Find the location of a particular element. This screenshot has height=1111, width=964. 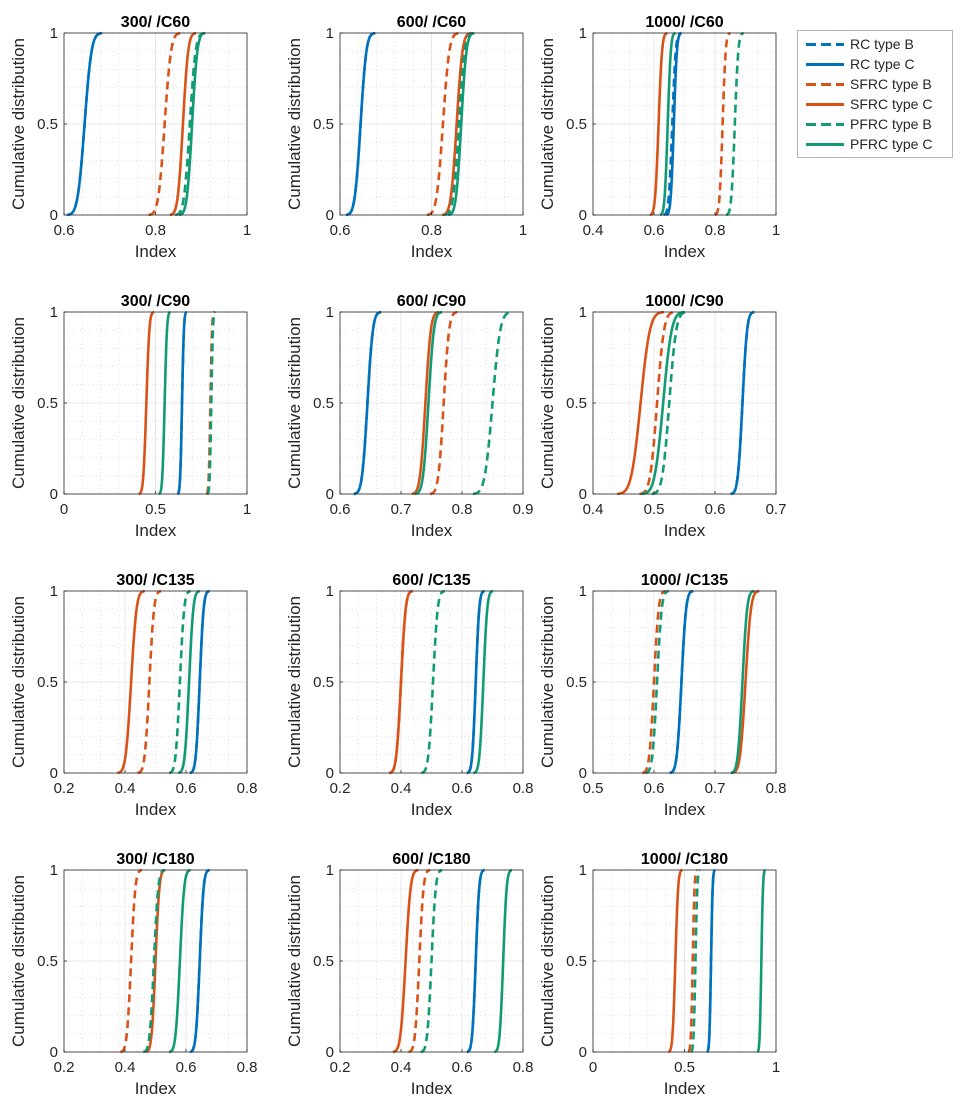

panel-title: 300/ /C60 is located at coordinates (155, 22).